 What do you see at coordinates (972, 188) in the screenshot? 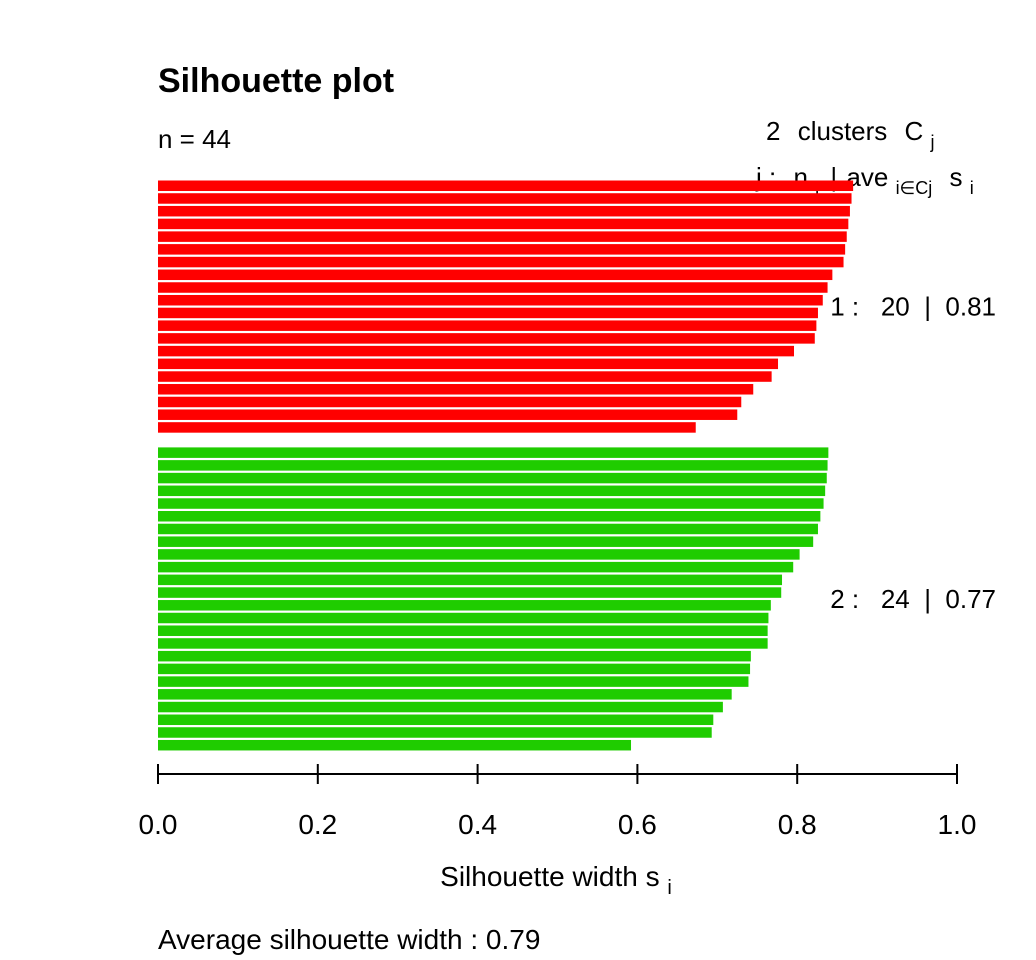
I see `legend-s-sub: i` at bounding box center [972, 188].